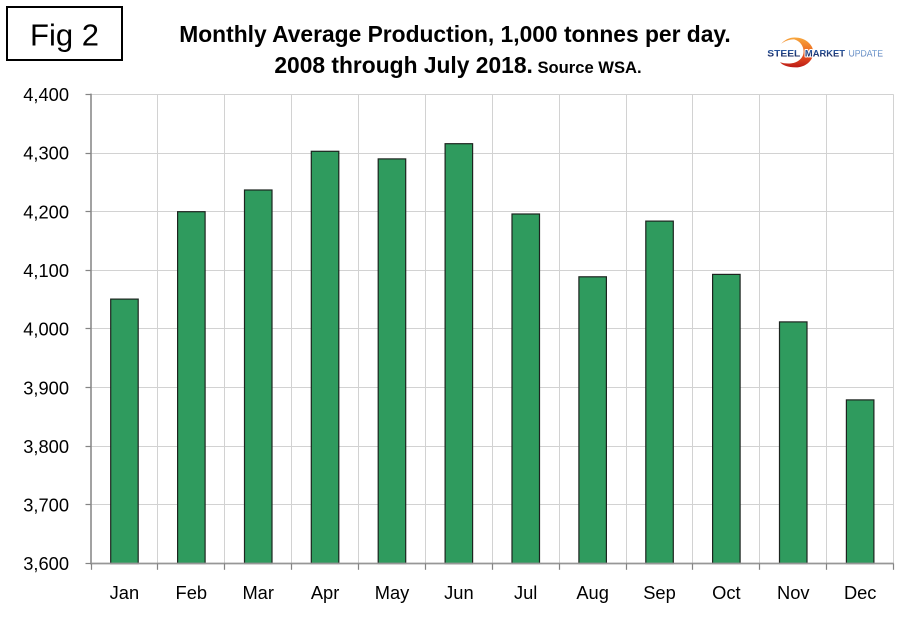  I want to click on svg-text: Jan, so click(124, 592).